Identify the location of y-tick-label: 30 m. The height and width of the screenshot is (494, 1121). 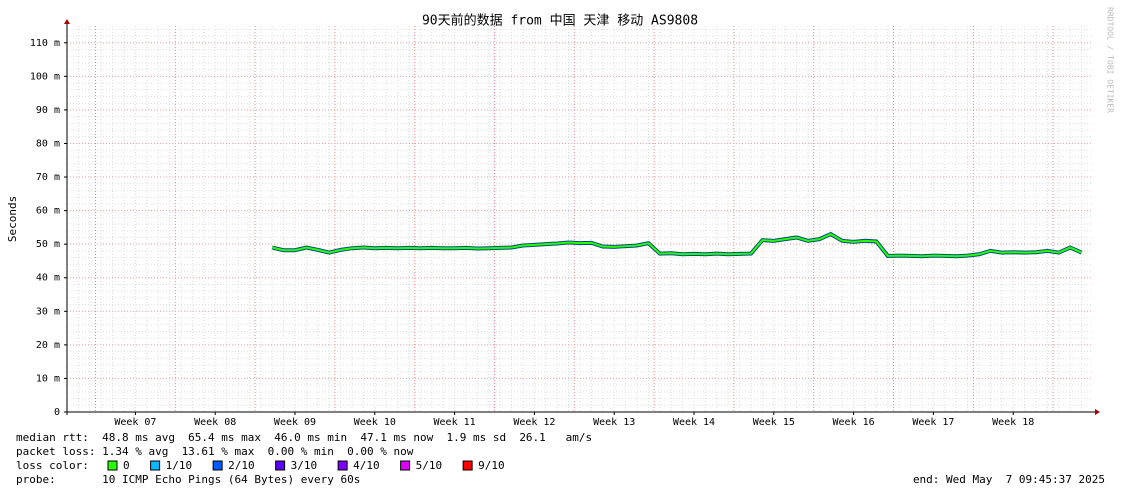
(48, 311).